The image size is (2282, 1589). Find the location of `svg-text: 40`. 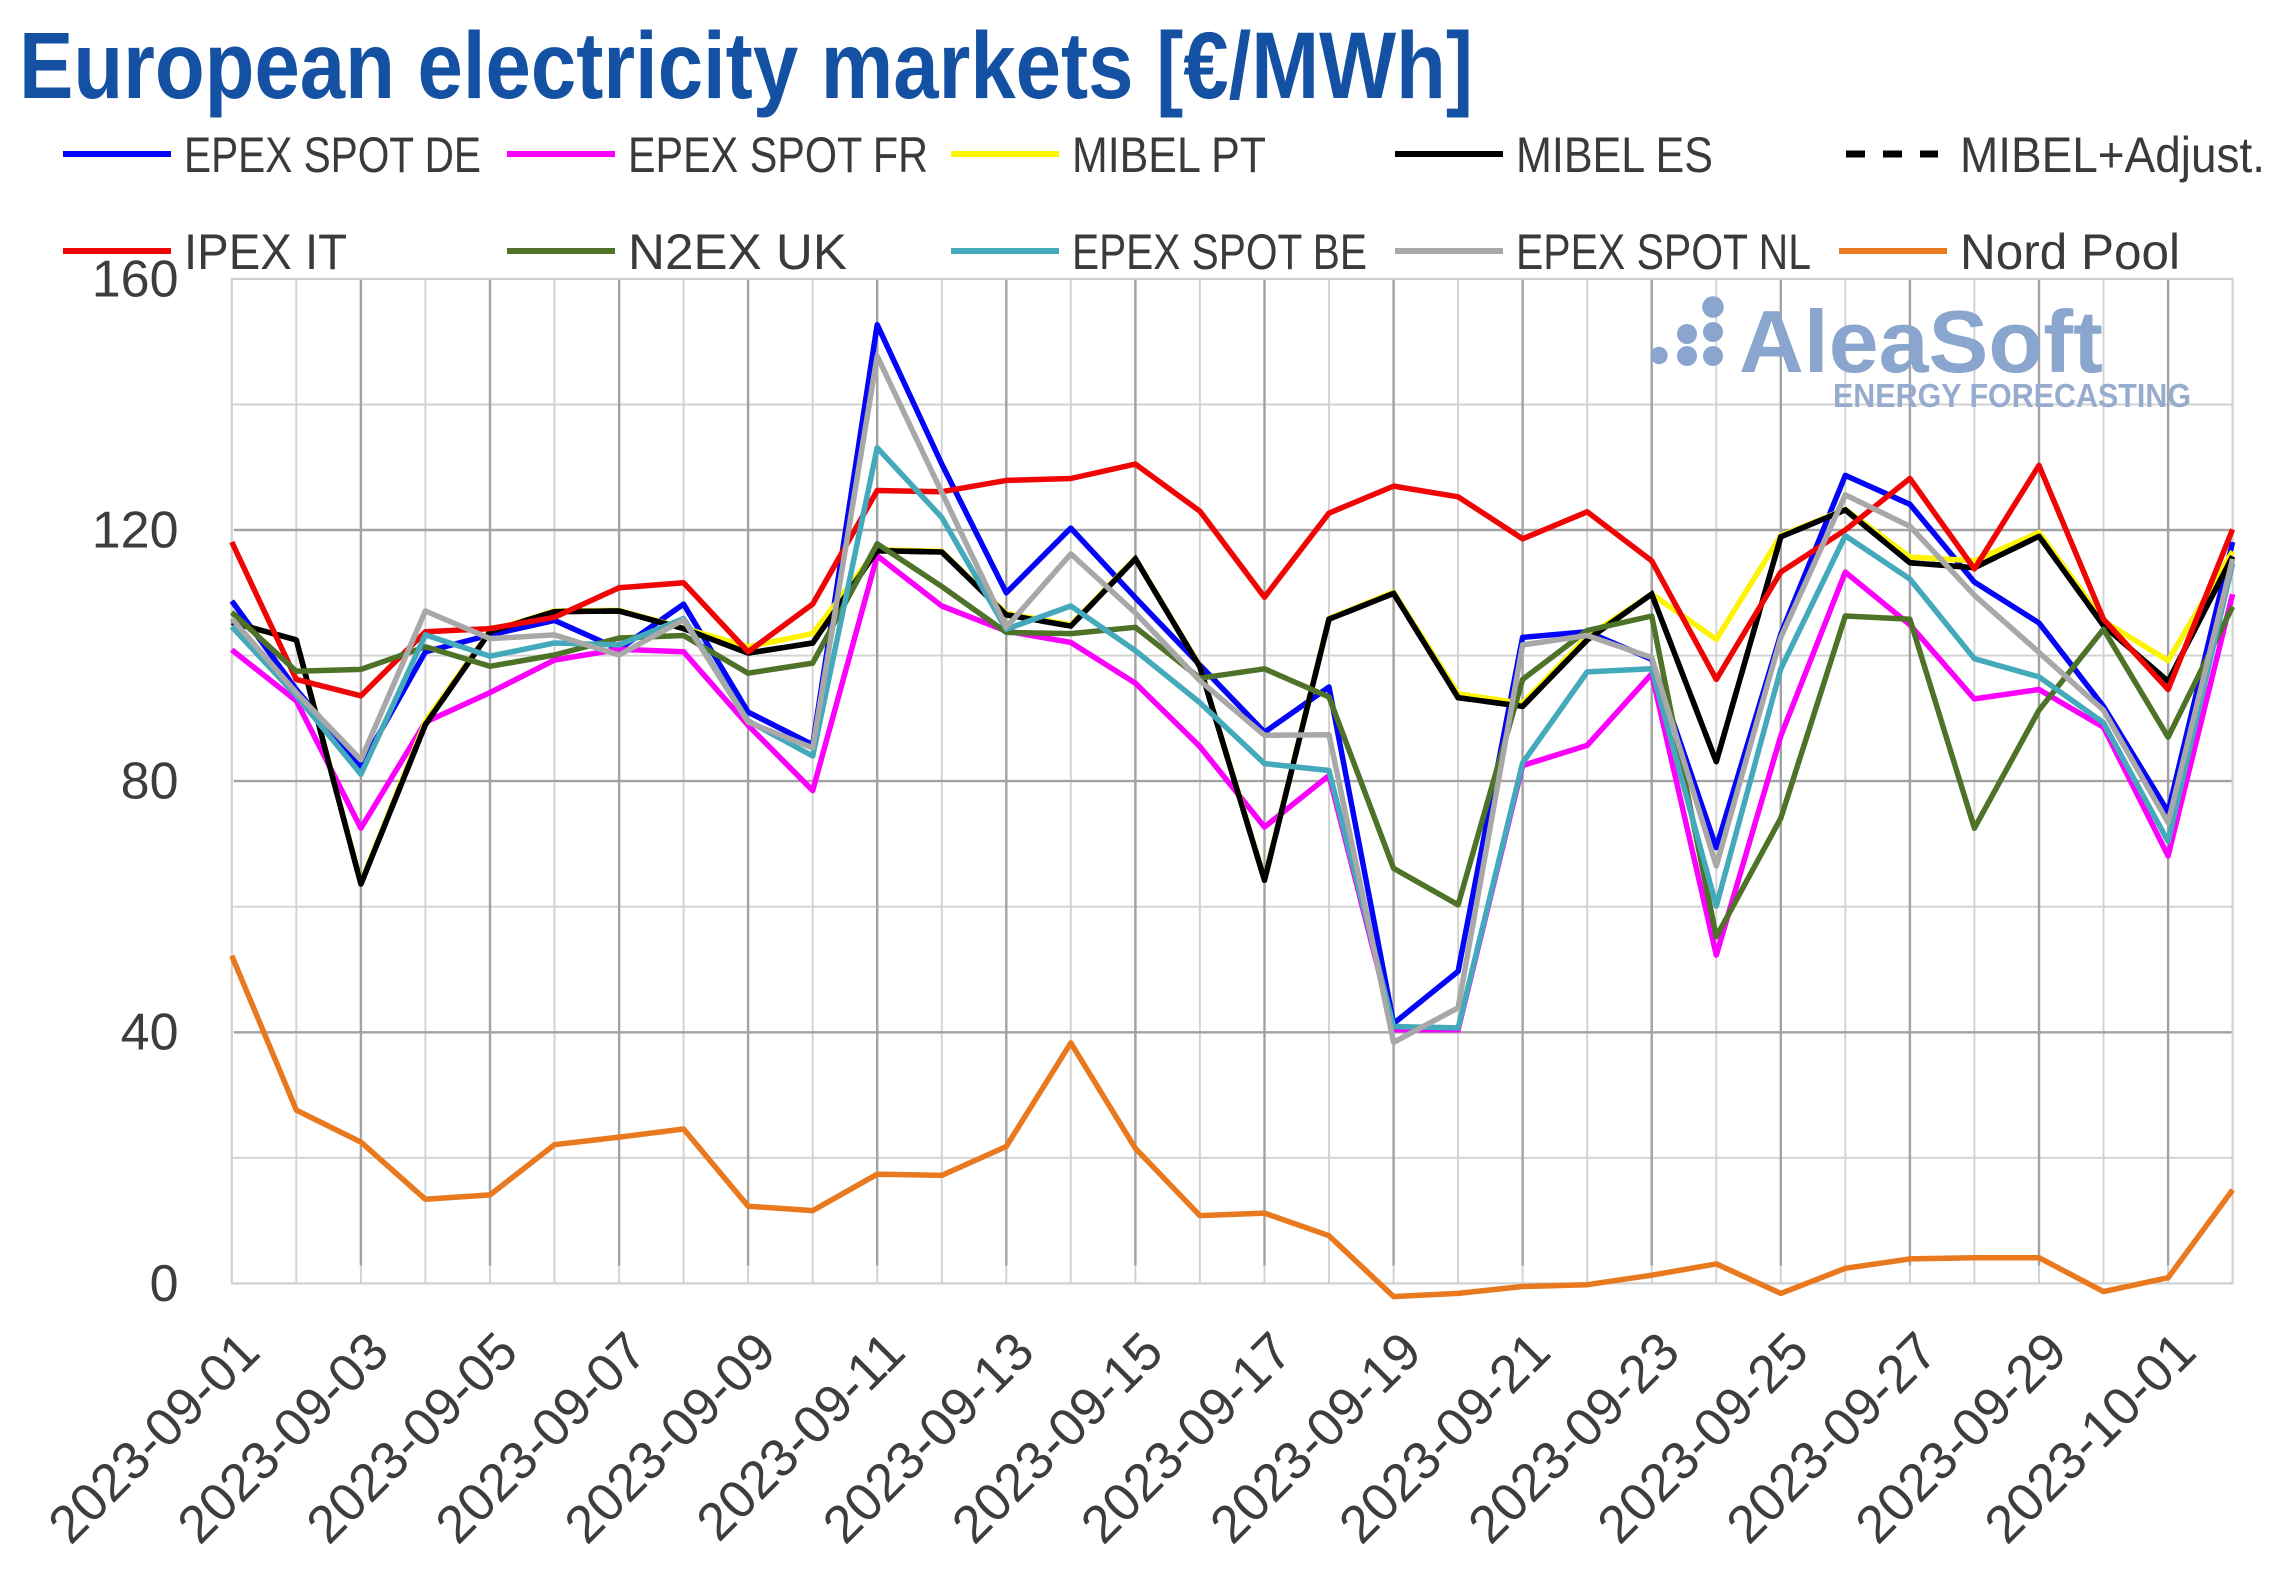

svg-text: 40 is located at coordinates (150, 1033).